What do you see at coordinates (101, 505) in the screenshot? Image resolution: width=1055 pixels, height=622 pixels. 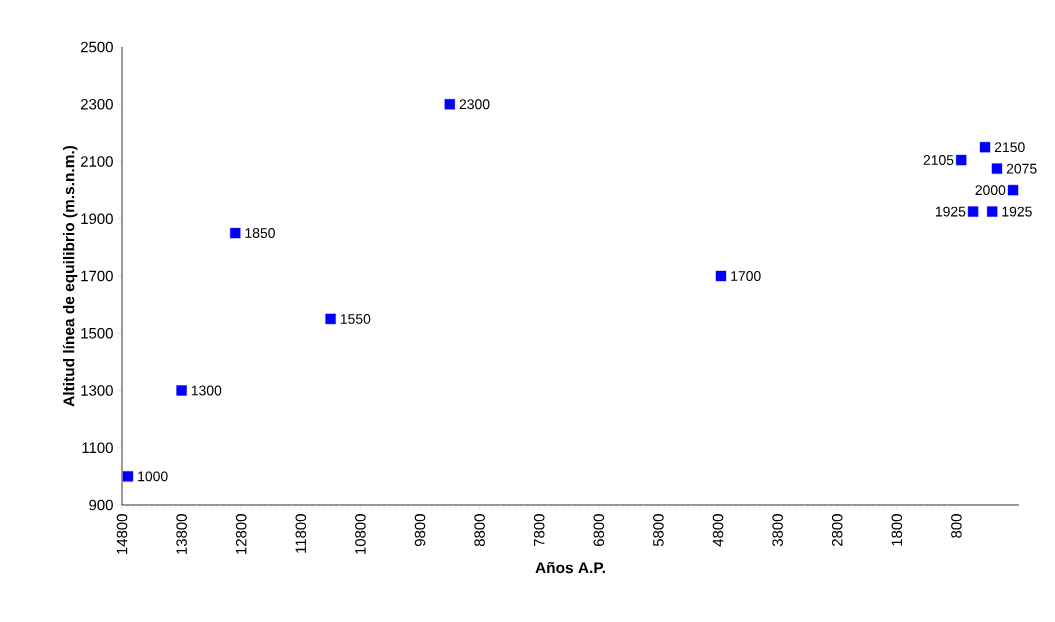 I see `y-tick-label: 900` at bounding box center [101, 505].